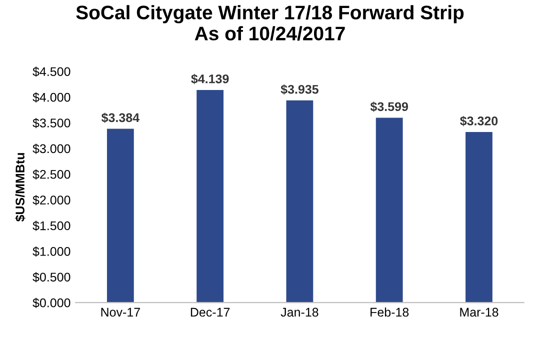 The image size is (540, 340). What do you see at coordinates (51, 200) in the screenshot?
I see `y-tick-label: $2.000` at bounding box center [51, 200].